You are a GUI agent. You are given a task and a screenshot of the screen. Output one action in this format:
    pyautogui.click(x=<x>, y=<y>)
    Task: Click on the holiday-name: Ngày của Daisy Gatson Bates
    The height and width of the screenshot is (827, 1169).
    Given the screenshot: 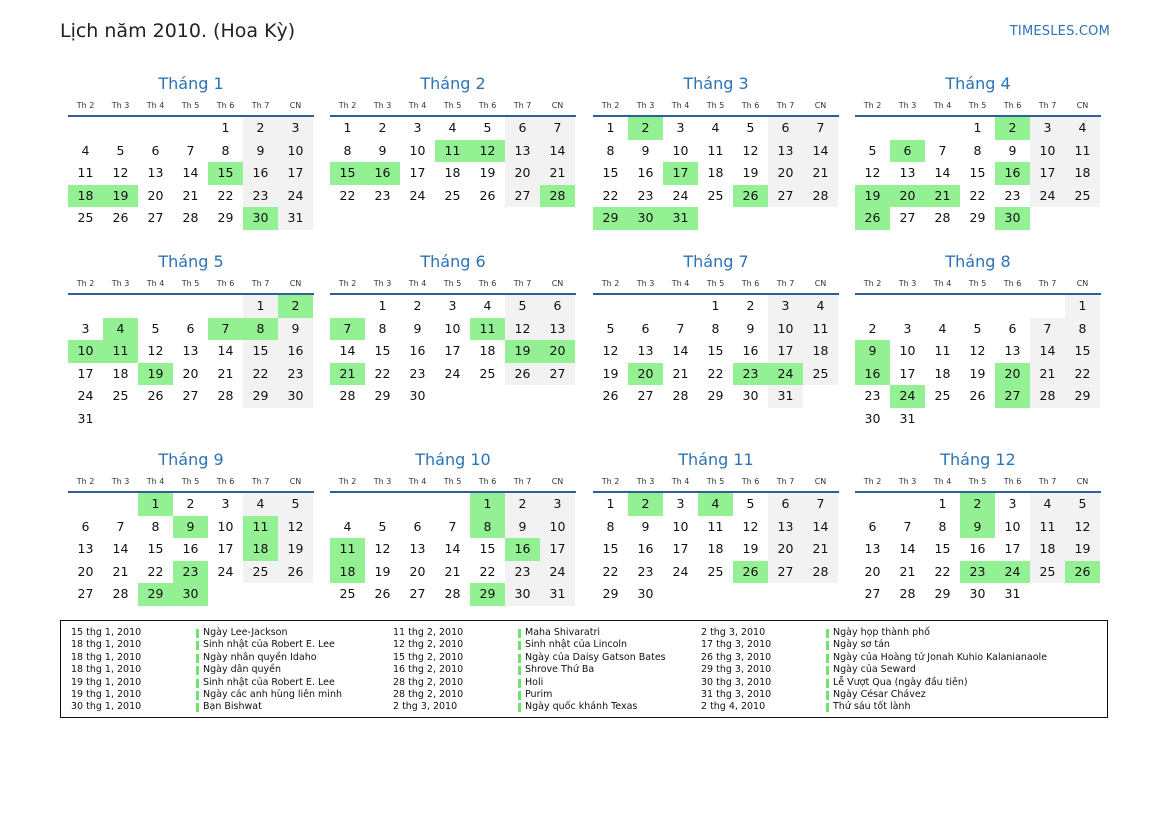 What is the action you would take?
    pyautogui.click(x=592, y=657)
    